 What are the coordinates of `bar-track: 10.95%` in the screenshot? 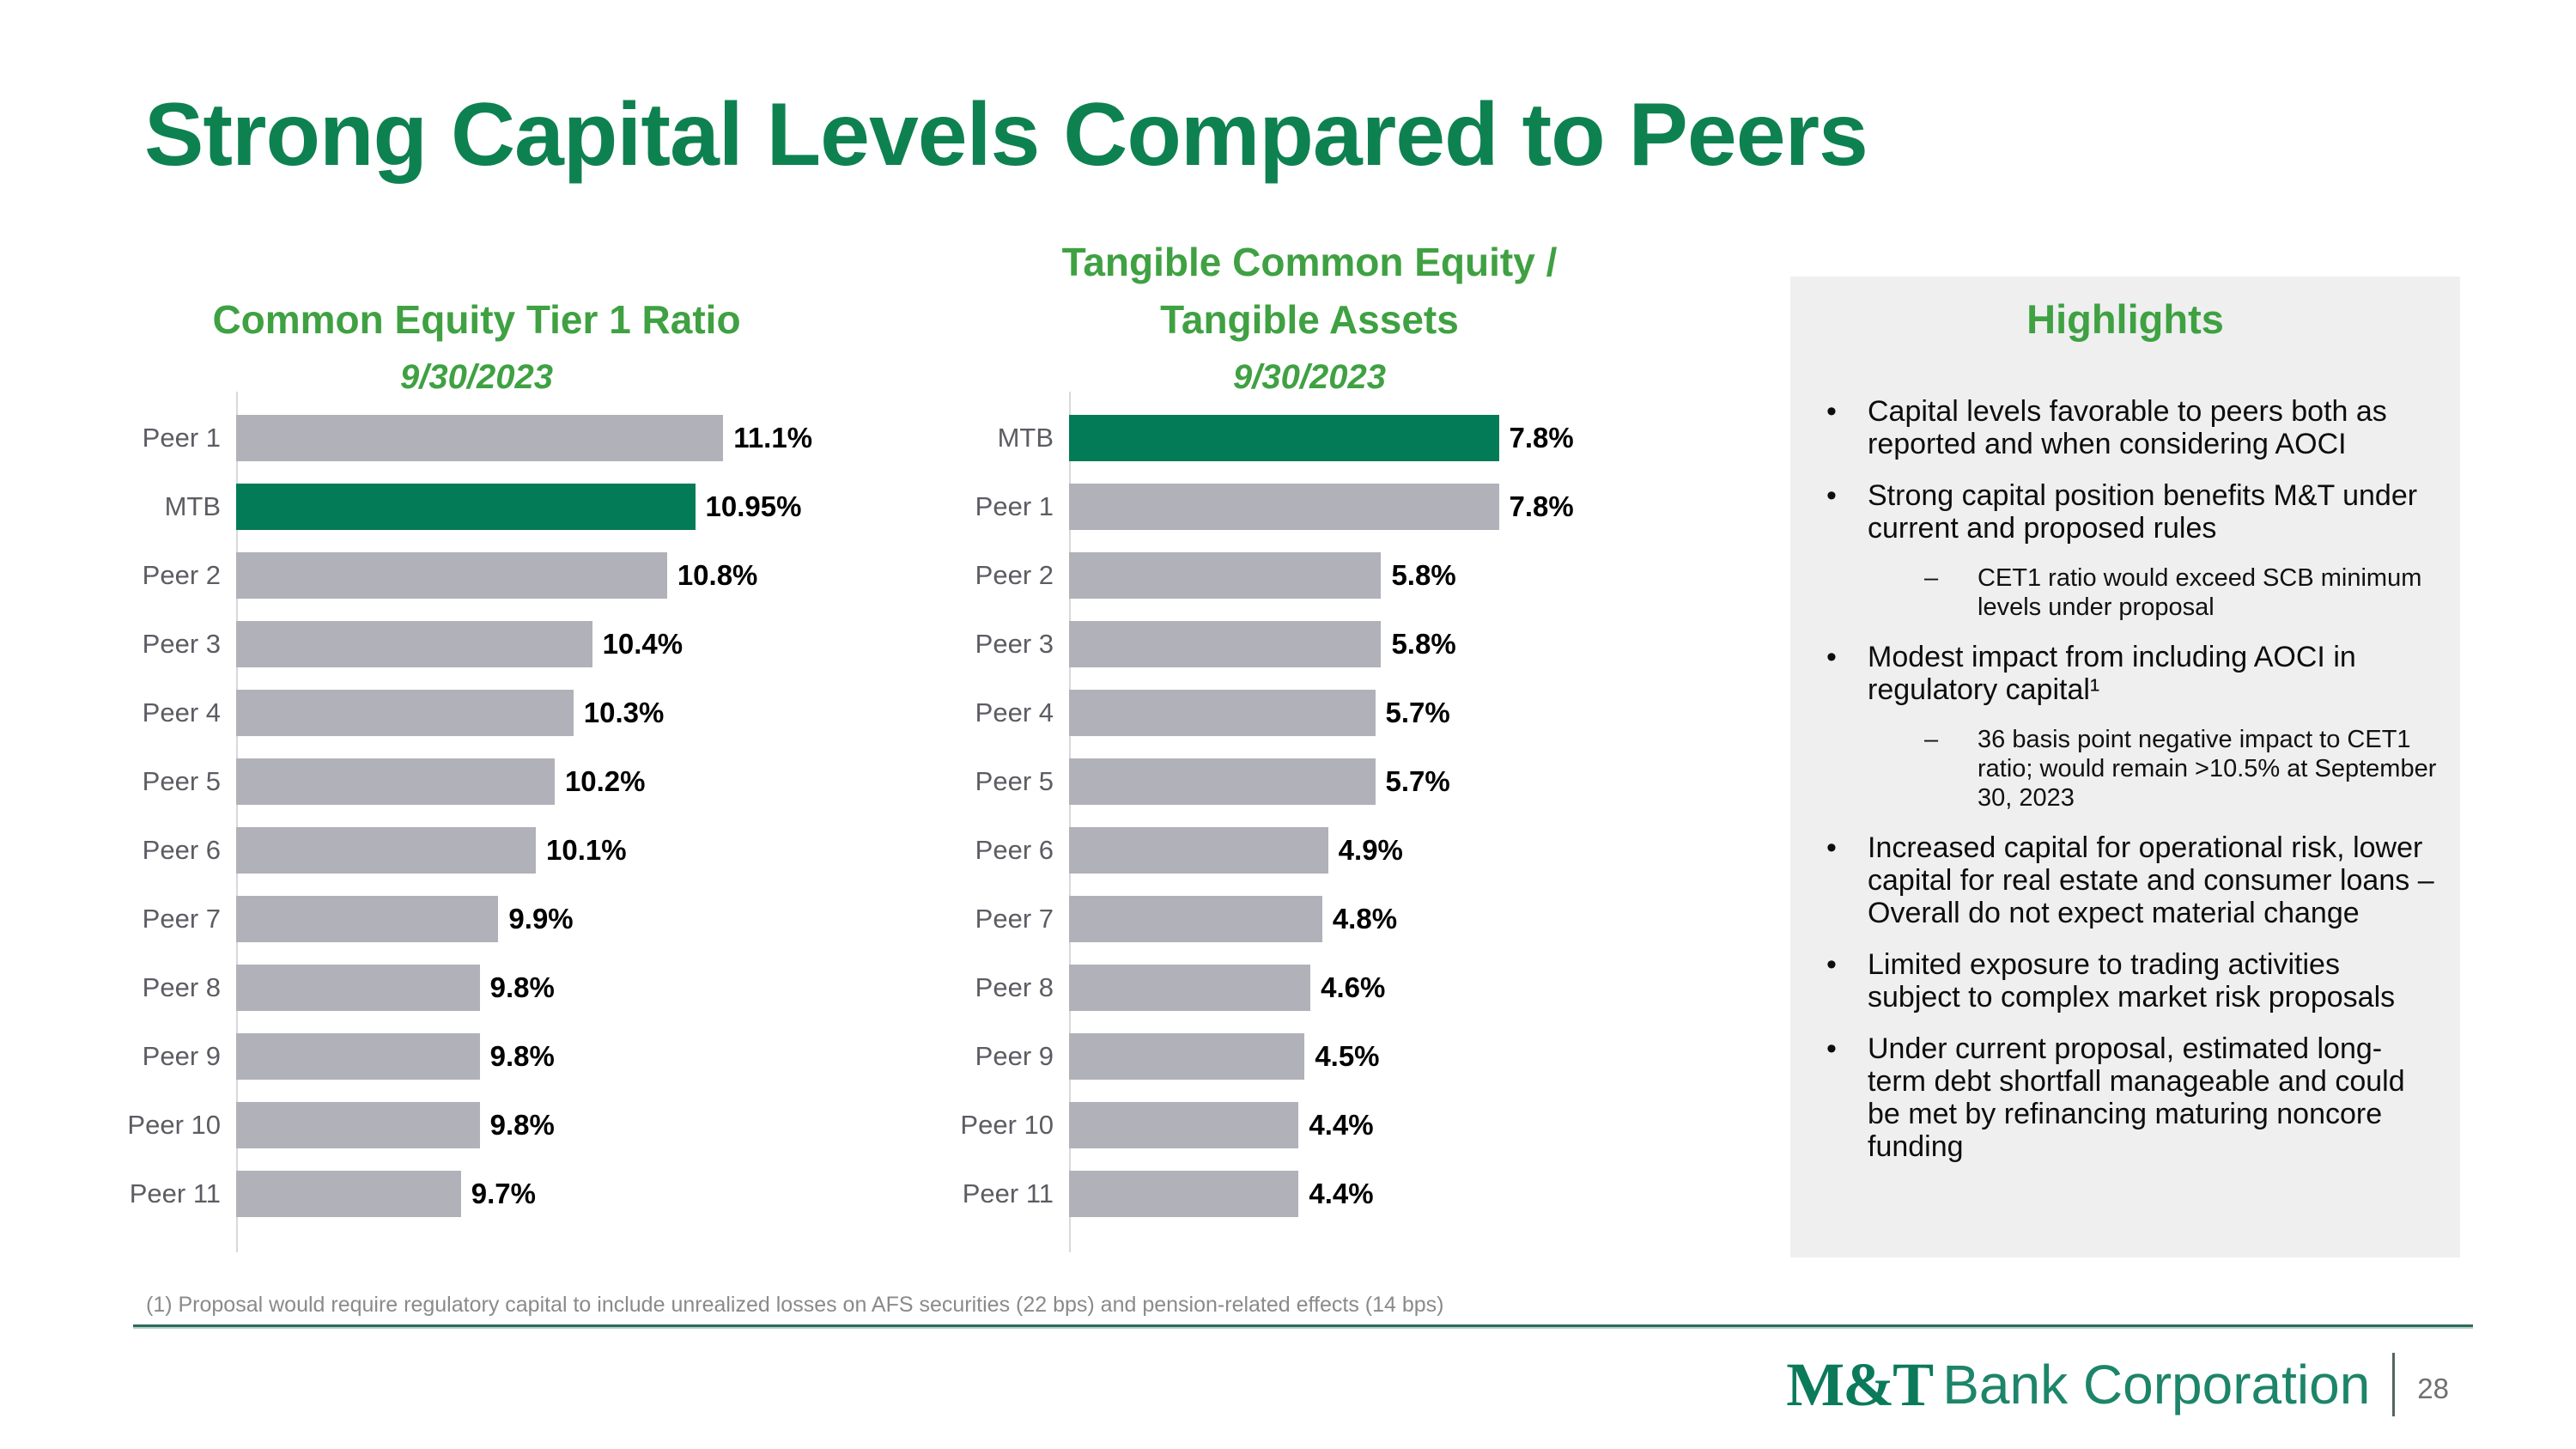 It's located at (545, 506).